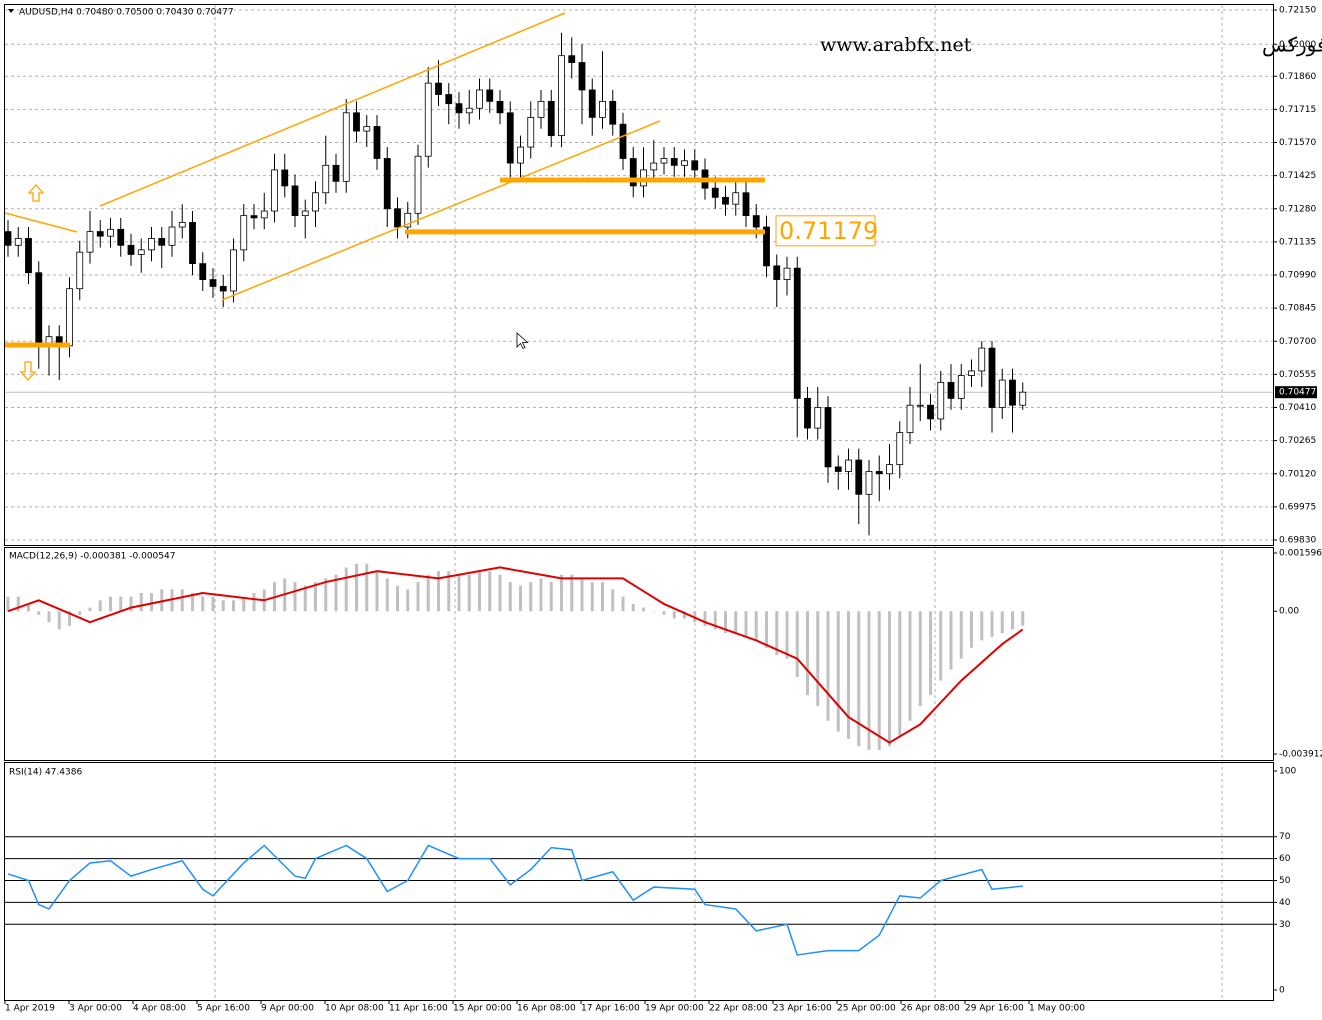 This screenshot has width=1322, height=1020. Describe the element at coordinates (1297, 143) in the screenshot. I see `y-tick-label: 0.71570` at that location.